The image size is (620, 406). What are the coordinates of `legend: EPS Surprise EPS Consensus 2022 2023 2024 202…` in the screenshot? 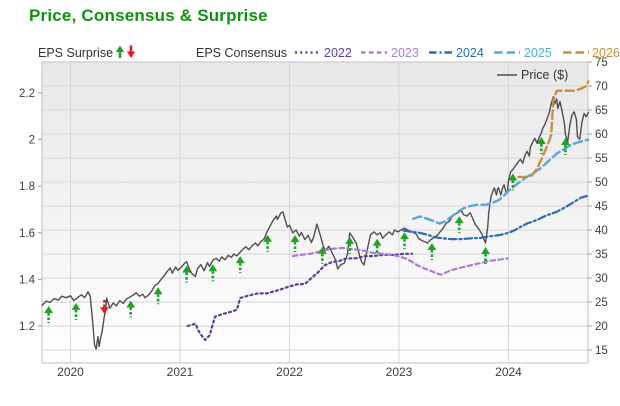 It's located at (329, 52).